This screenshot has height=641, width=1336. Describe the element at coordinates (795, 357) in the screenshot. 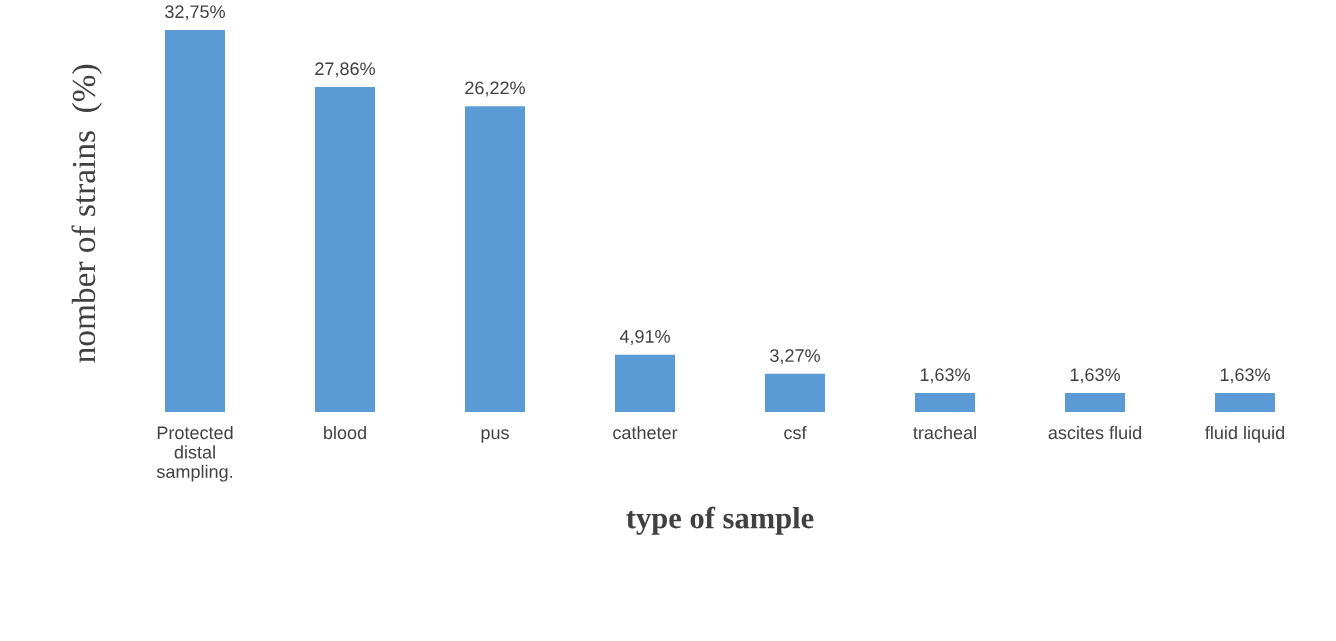

I see `data-label: 3,27%` at that location.